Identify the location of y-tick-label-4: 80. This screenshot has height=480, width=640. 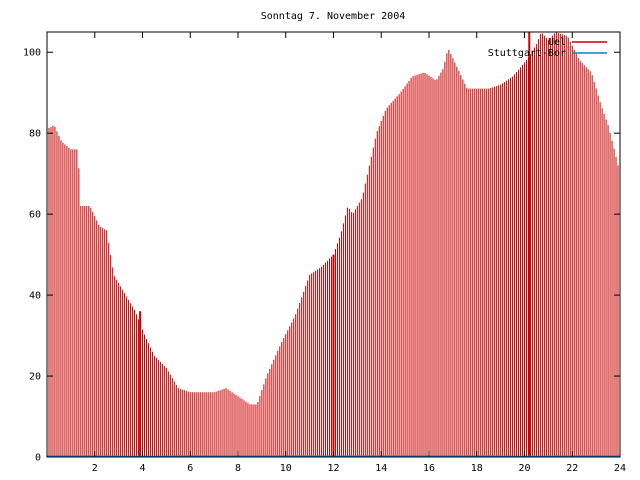
(35, 134).